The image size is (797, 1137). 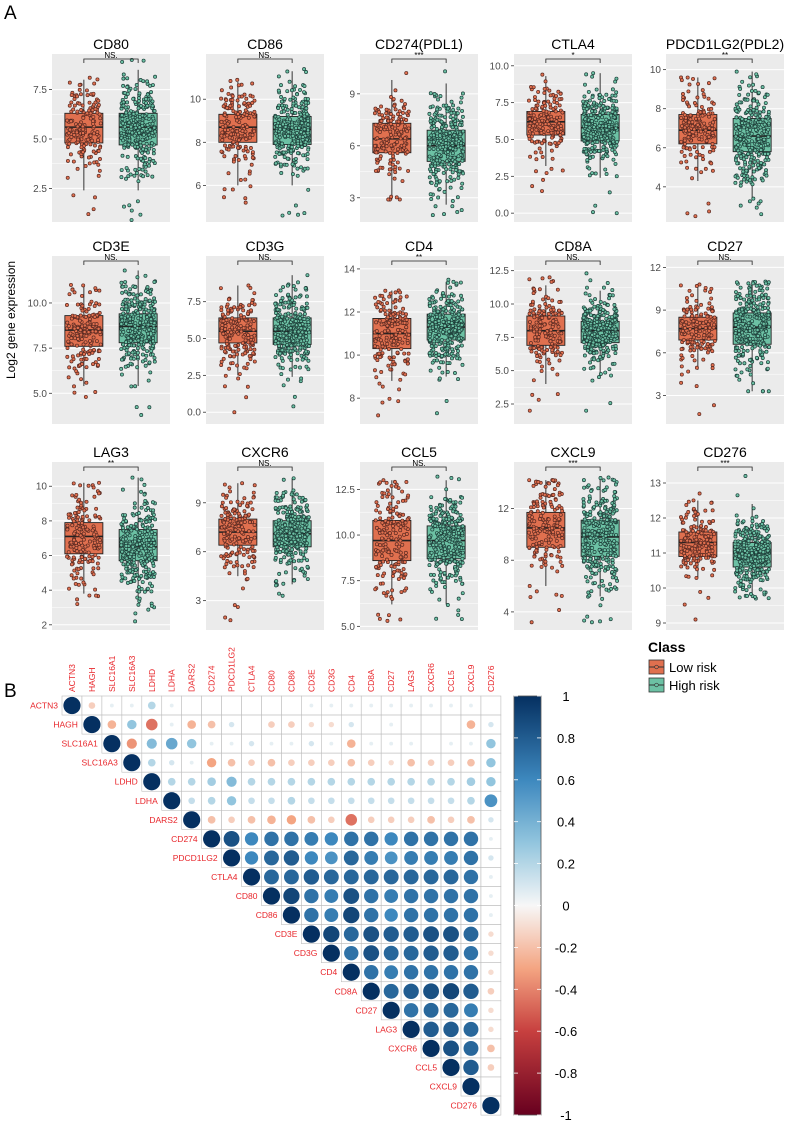 What do you see at coordinates (350, 356) in the screenshot?
I see `y-tick-label: 10` at bounding box center [350, 356].